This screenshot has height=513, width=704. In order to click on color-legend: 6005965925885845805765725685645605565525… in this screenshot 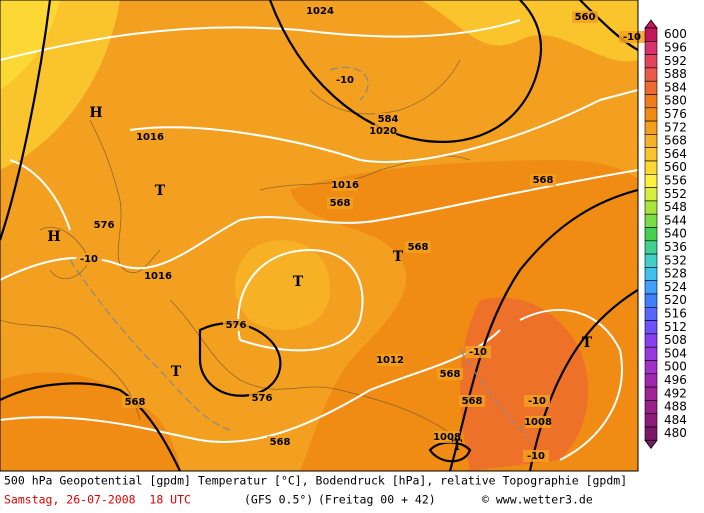, I will do `click(665, 234)`.